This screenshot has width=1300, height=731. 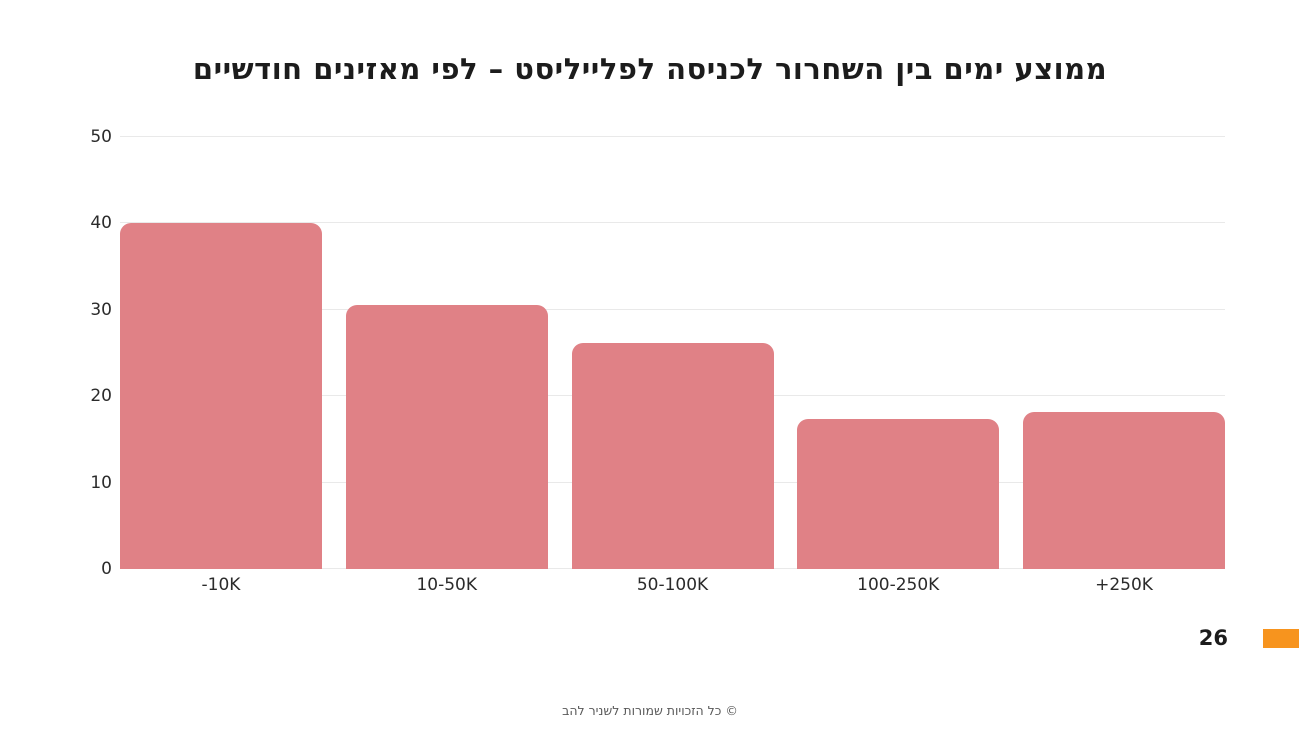 What do you see at coordinates (650, 710) in the screenshot?
I see `copyright-footer: © כל הזכויות שמורות לשניר להב` at bounding box center [650, 710].